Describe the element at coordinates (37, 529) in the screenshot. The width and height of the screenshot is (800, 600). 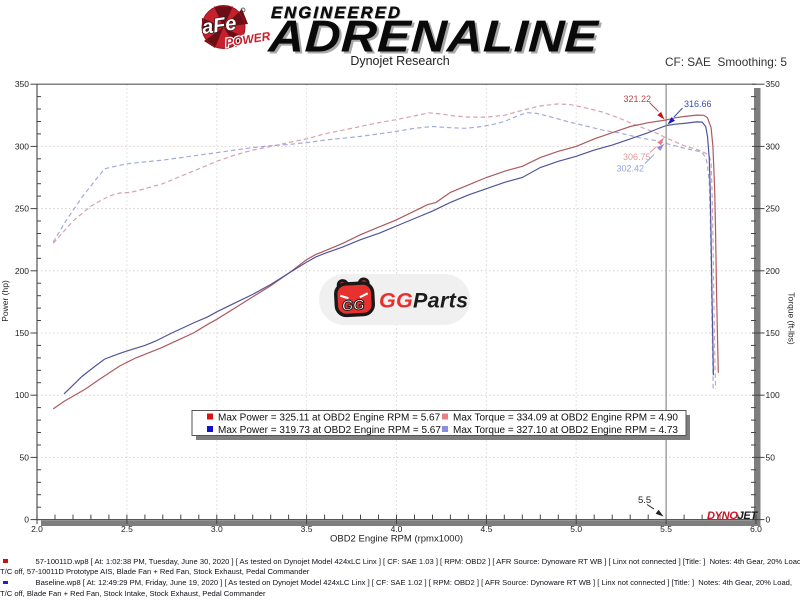
I see `svg-text: 2.0` at that location.